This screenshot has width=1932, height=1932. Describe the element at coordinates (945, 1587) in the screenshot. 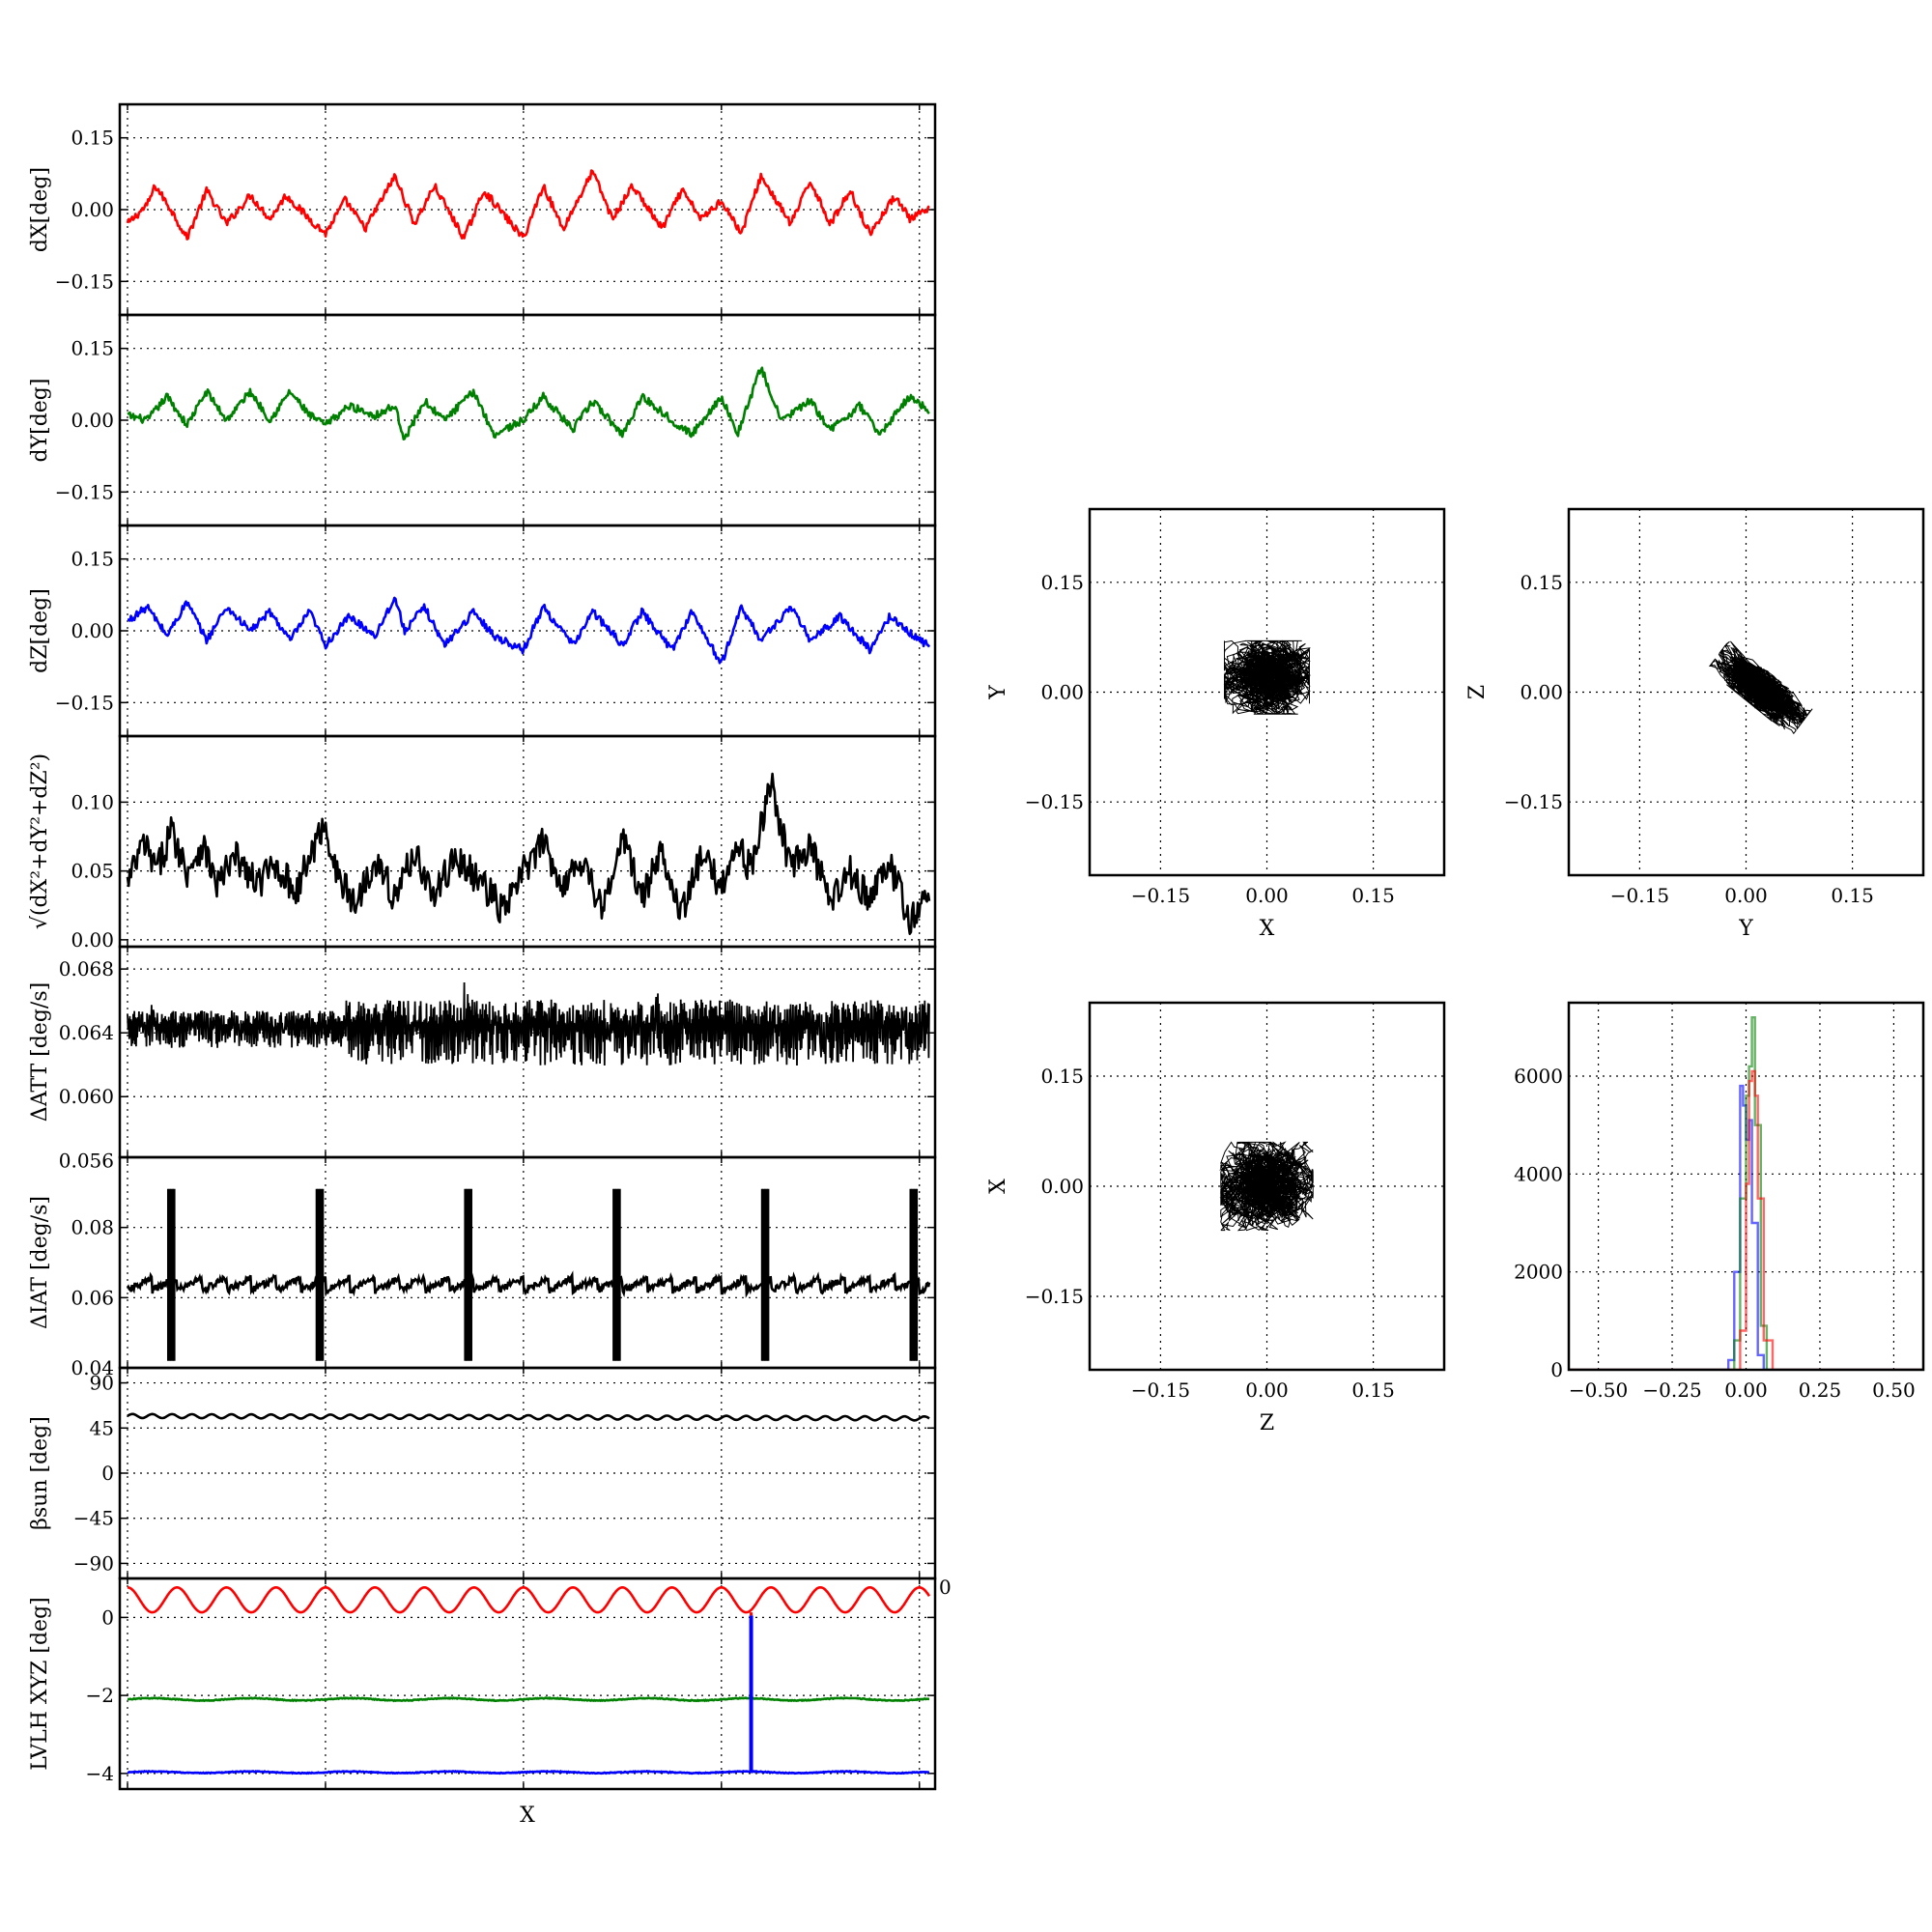

I see `right-tick-label: 0` at that location.